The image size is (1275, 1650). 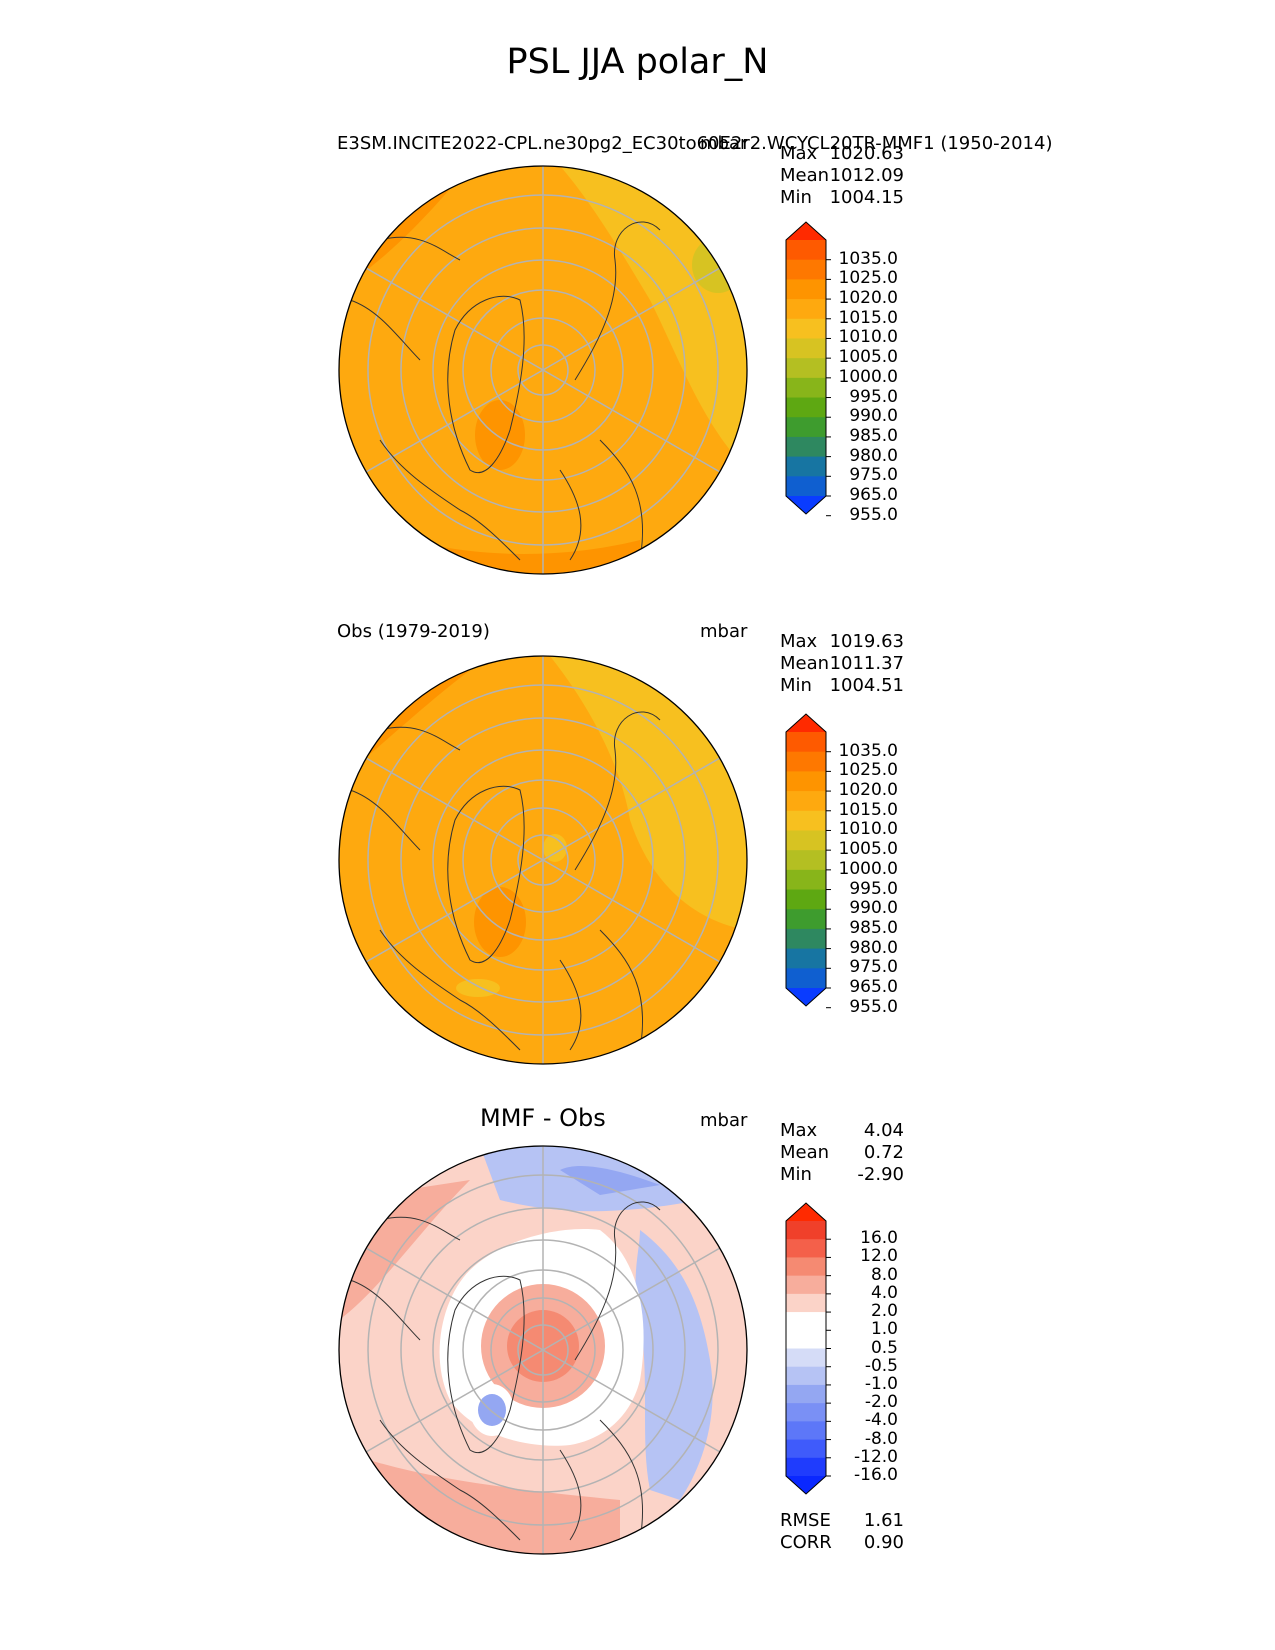 What do you see at coordinates (866, 197) in the screenshot?
I see `panel-test-stat-value: 1004.15` at bounding box center [866, 197].